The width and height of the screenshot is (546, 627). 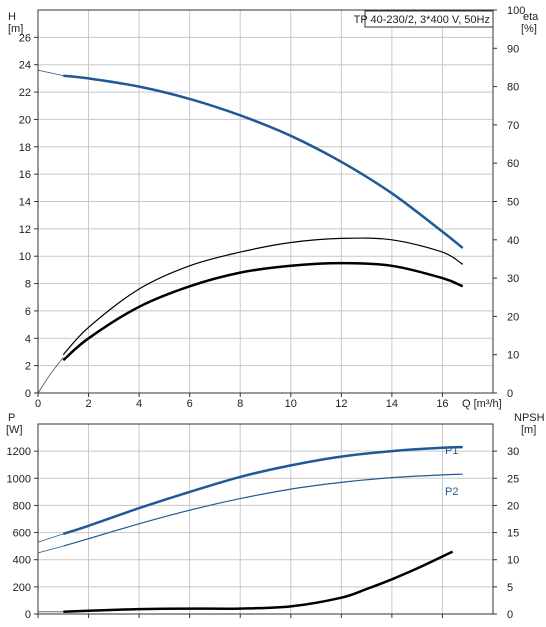 I want to click on p1-curve-label: P1, so click(x=451, y=451).